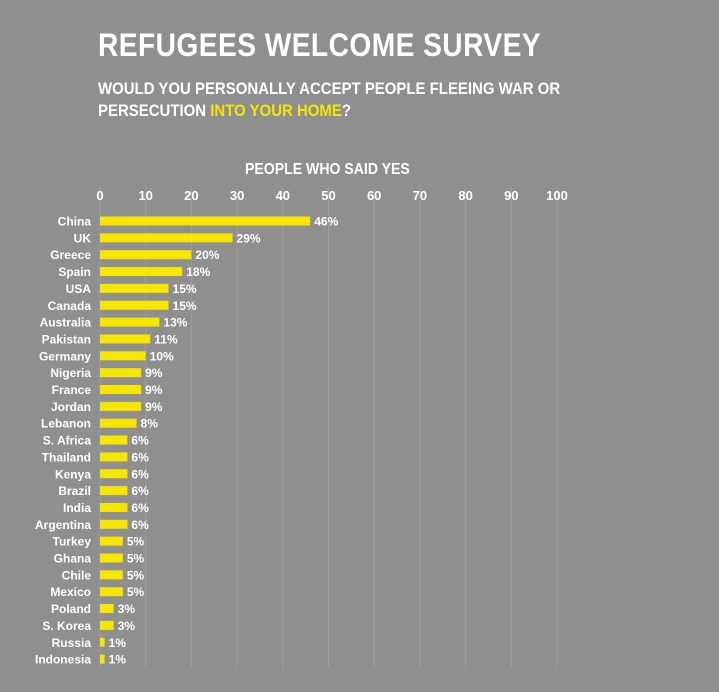 The image size is (719, 692). What do you see at coordinates (70, 592) in the screenshot?
I see `category-label: Mexico` at bounding box center [70, 592].